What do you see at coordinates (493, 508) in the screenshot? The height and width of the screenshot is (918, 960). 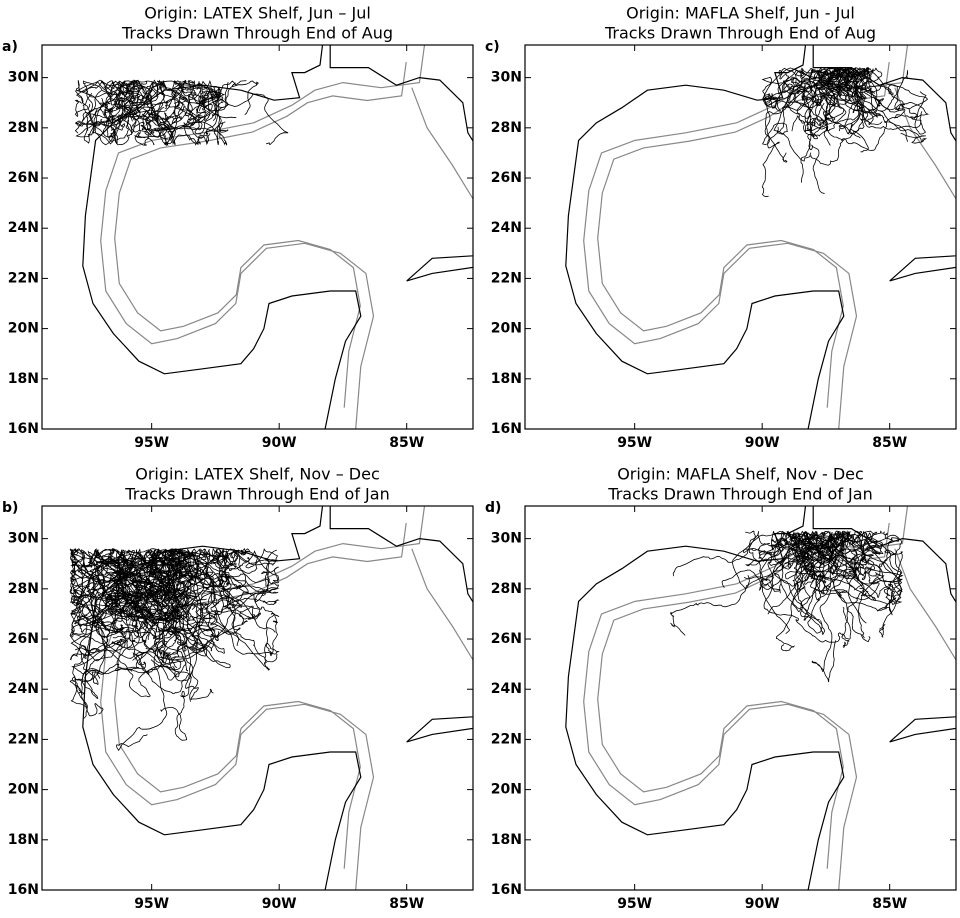 I see `panel-letter: d)` at bounding box center [493, 508].